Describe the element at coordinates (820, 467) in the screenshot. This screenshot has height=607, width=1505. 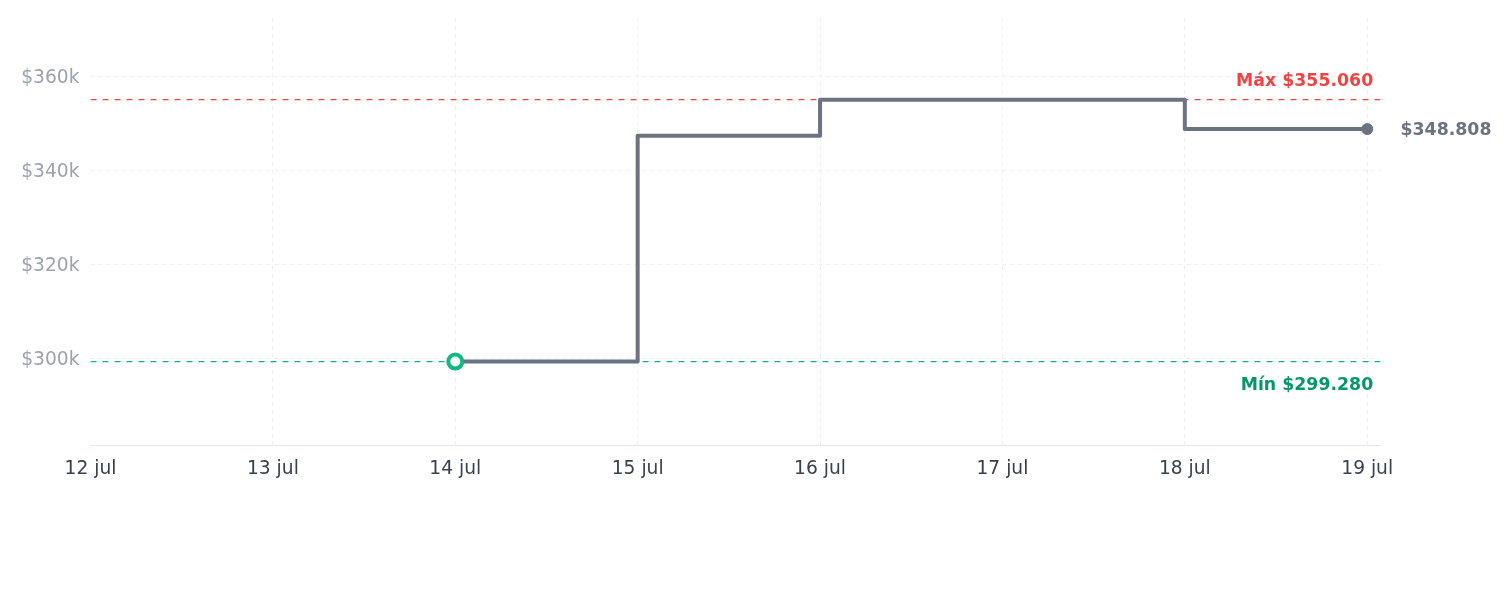
I see `x-tick-label: 16 jul` at that location.